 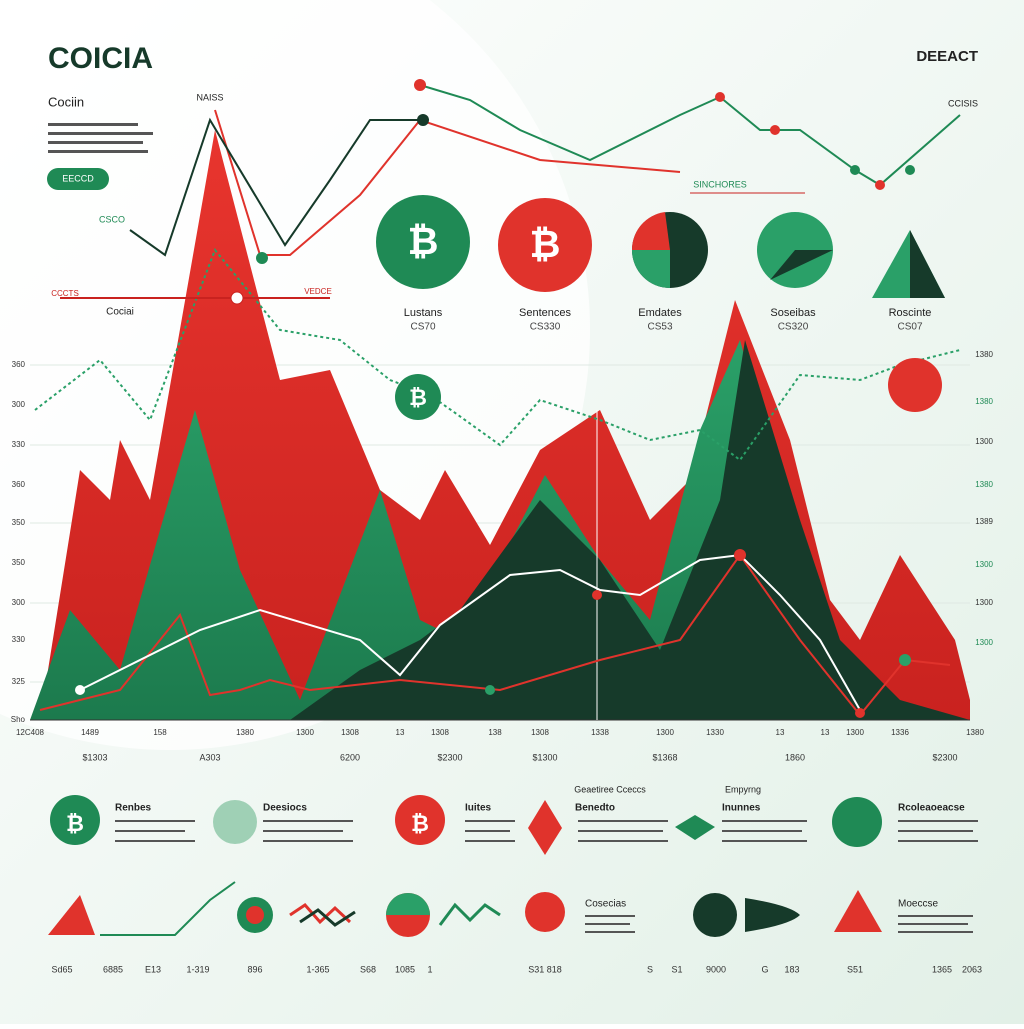 I want to click on feature-title: Iuites, so click(x=478, y=808).